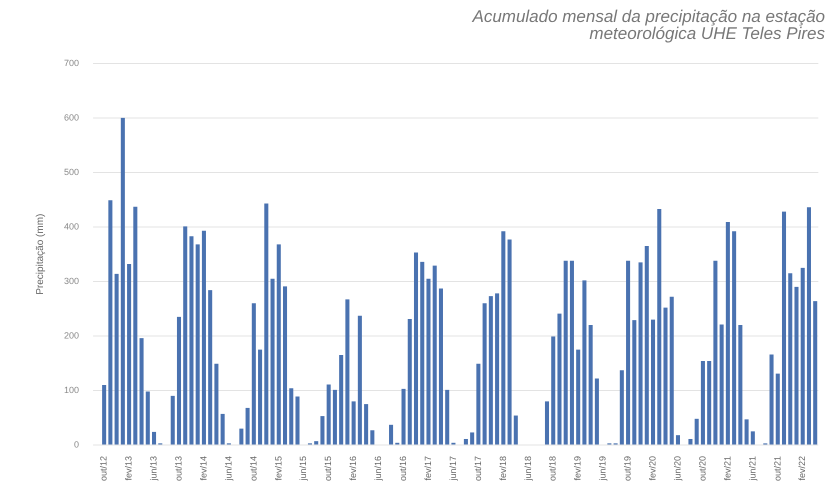 The height and width of the screenshot is (484, 829). Describe the element at coordinates (72, 171) in the screenshot. I see `y-tick-label: 500` at that location.